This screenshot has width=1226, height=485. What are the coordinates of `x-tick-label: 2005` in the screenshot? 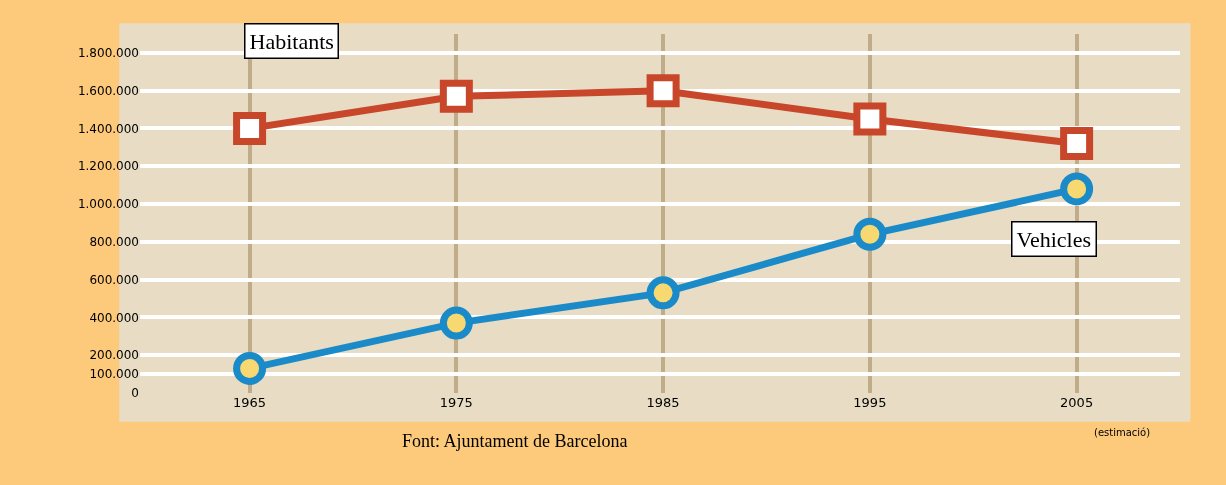 It's located at (1077, 402).